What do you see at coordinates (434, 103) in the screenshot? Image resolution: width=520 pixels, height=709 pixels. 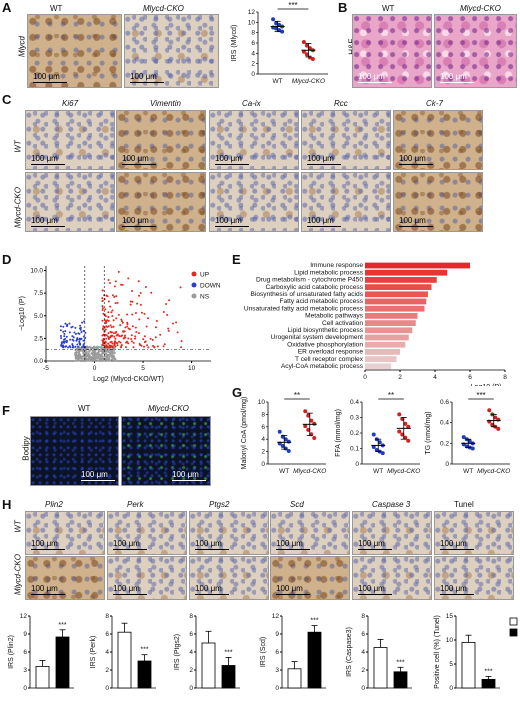 I see `c-stain-ck7: Ck-7` at bounding box center [434, 103].